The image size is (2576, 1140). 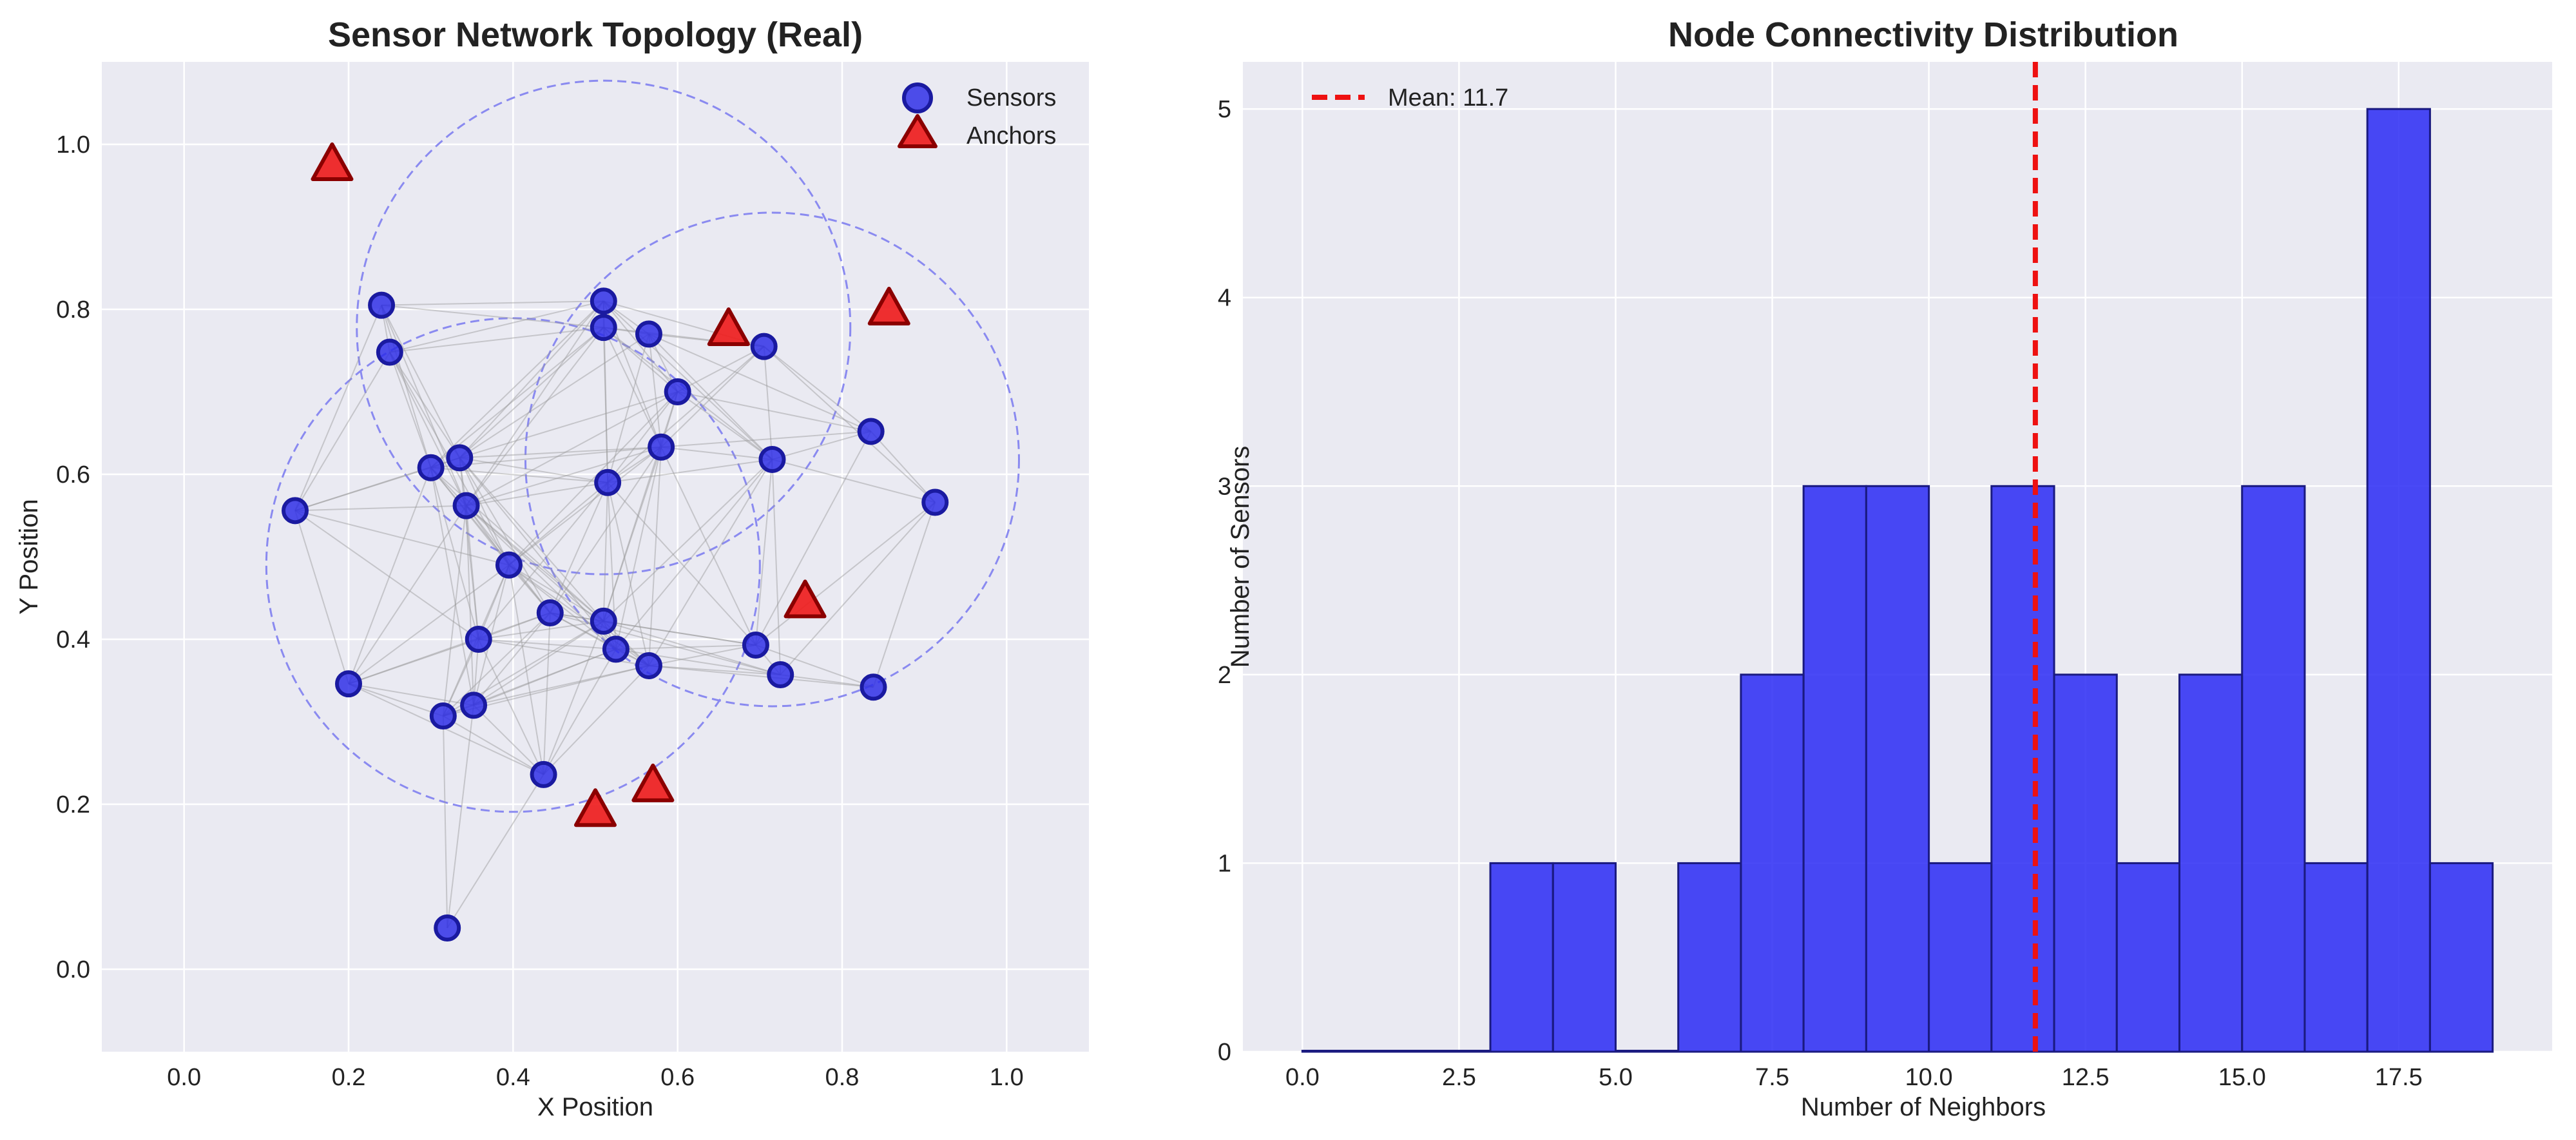 What do you see at coordinates (513, 1077) in the screenshot?
I see `network-x-tick-label: 0.4` at bounding box center [513, 1077].